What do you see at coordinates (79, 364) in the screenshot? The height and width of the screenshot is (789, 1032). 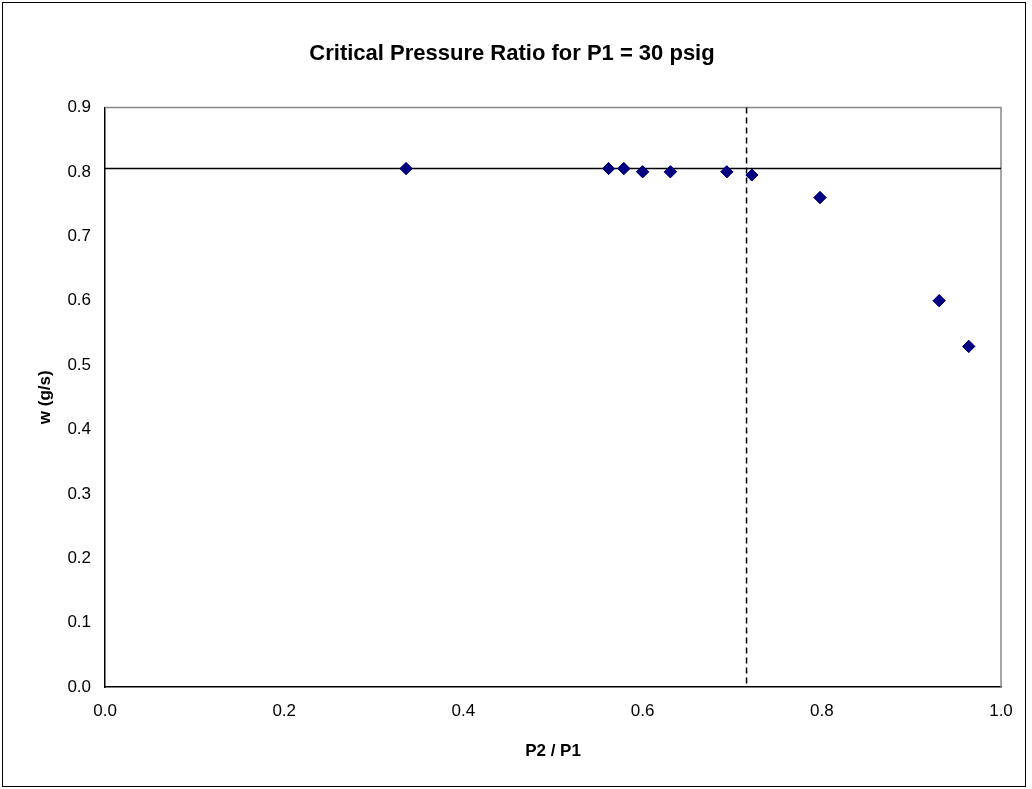 I see `y-tick-label: 0.5` at bounding box center [79, 364].